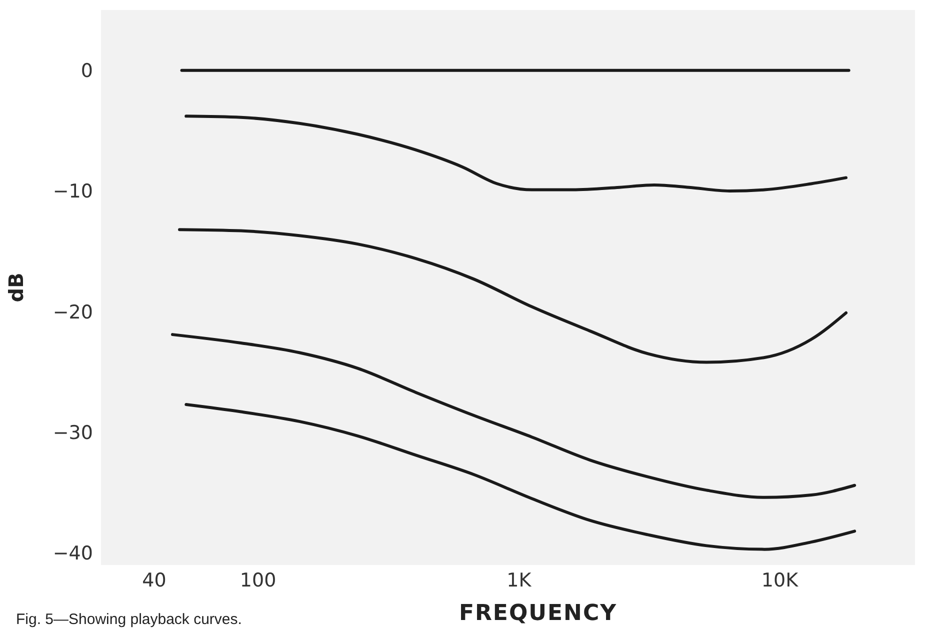 This screenshot has height=632, width=933. Describe the element at coordinates (258, 580) in the screenshot. I see `x-tick-label: 100` at that location.